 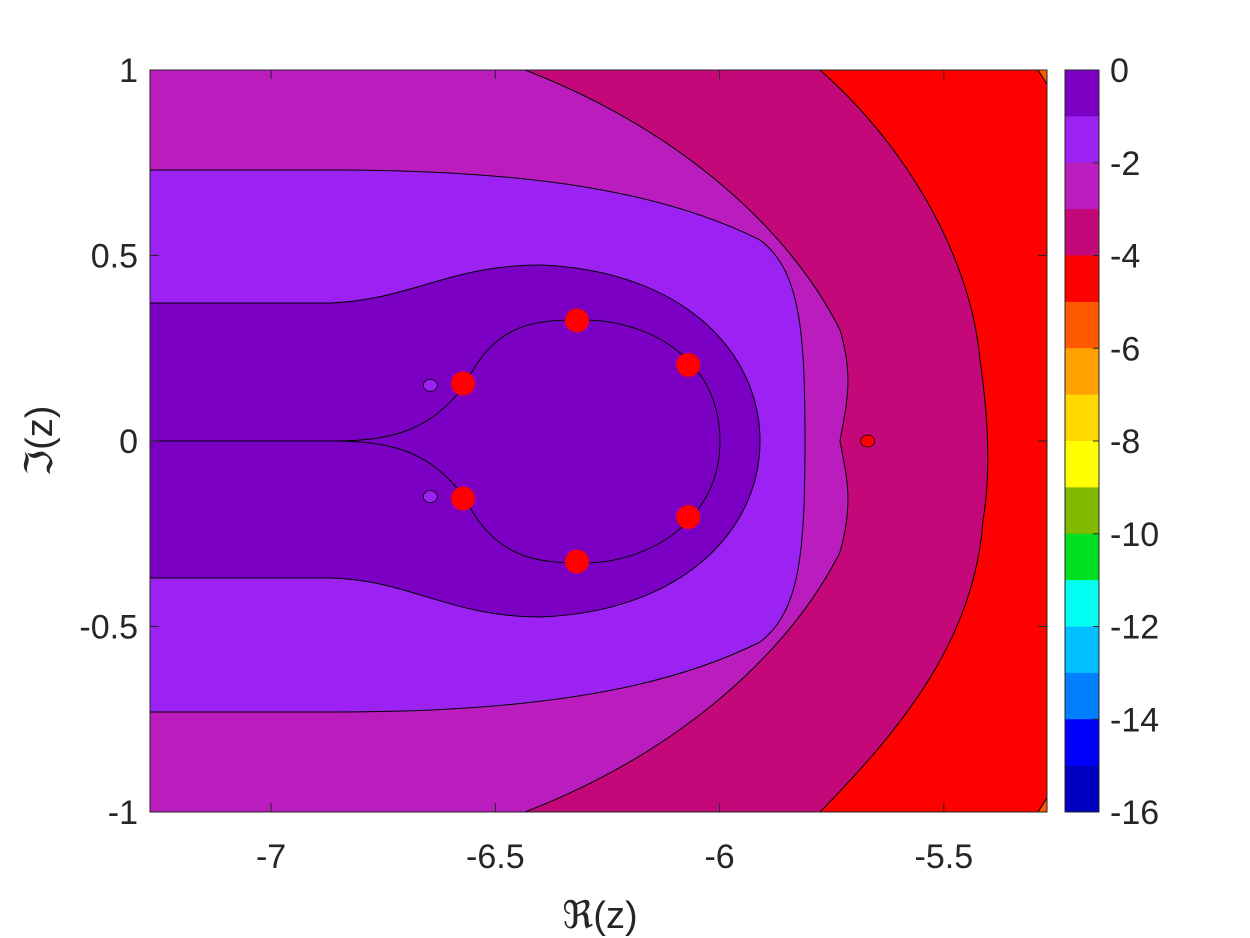 I want to click on x-axis-label: ℜ(z), so click(x=599, y=916).